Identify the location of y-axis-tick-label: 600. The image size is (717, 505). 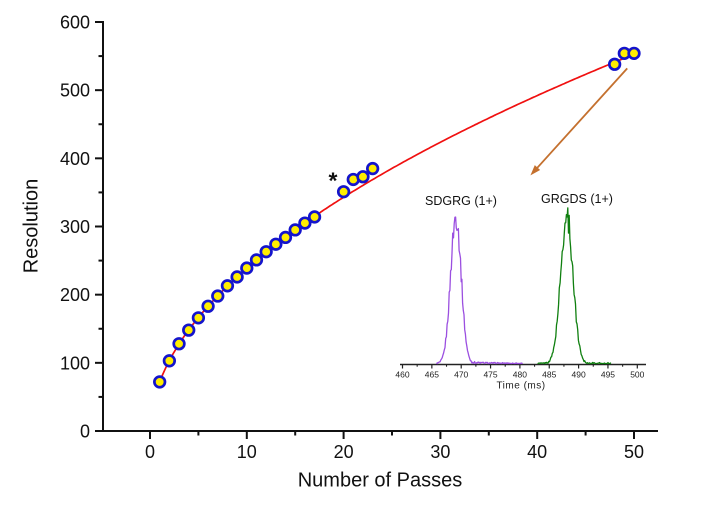
(75, 23).